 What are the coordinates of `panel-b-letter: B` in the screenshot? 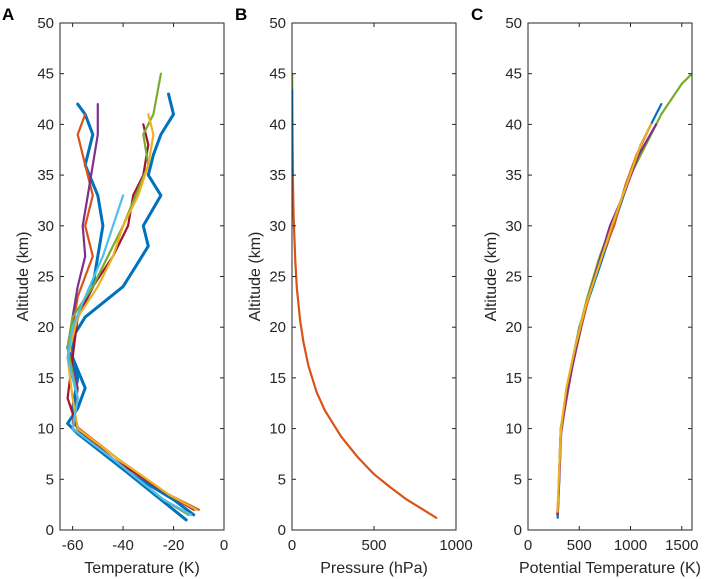 It's located at (241, 14).